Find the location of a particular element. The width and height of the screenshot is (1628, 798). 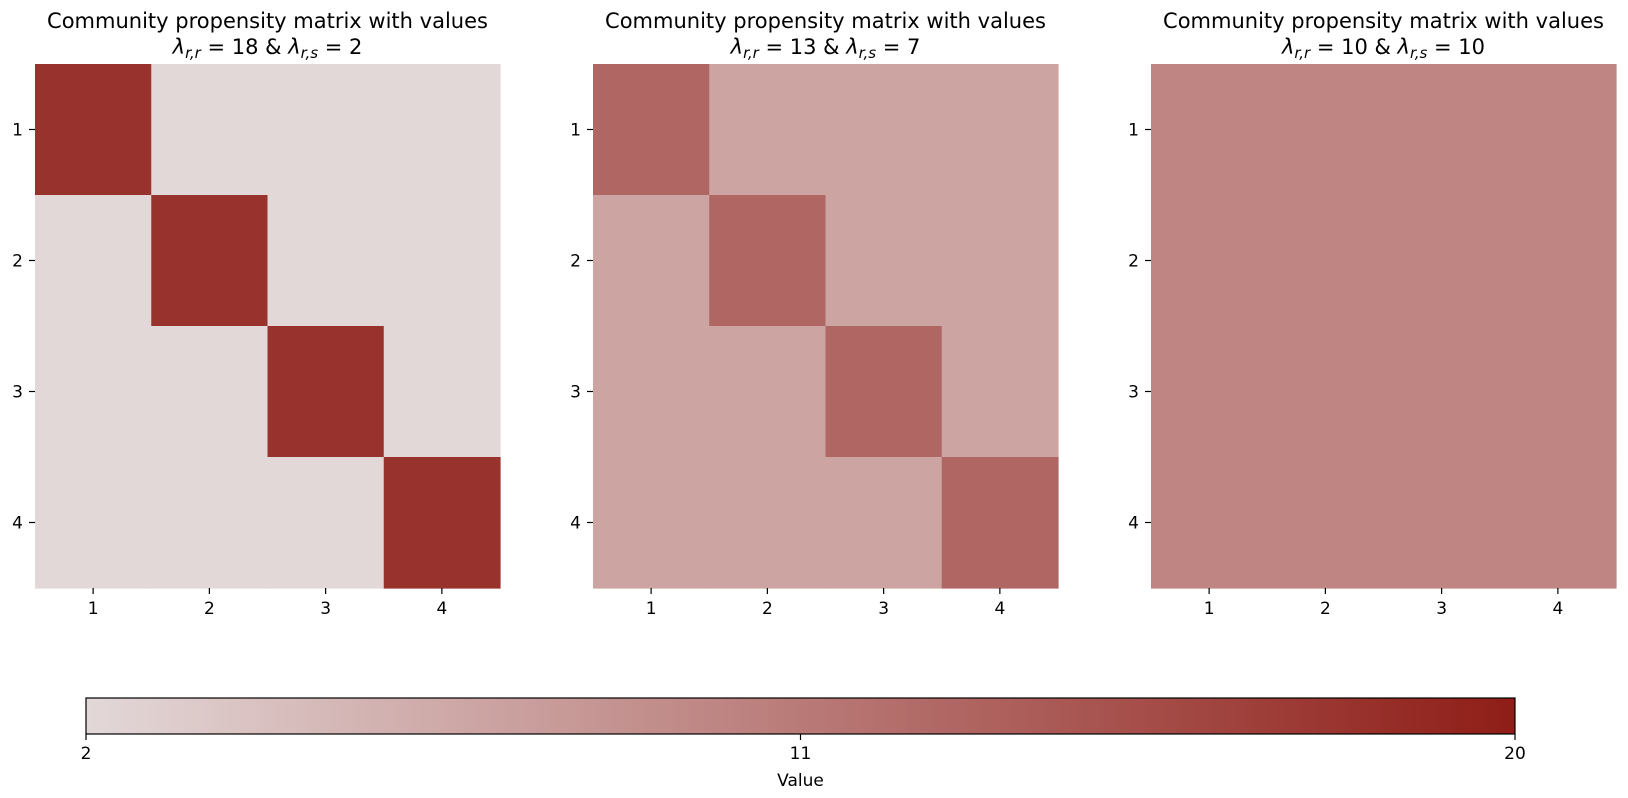

colorbar: 2 11 20 Value is located at coordinates (803, 744).